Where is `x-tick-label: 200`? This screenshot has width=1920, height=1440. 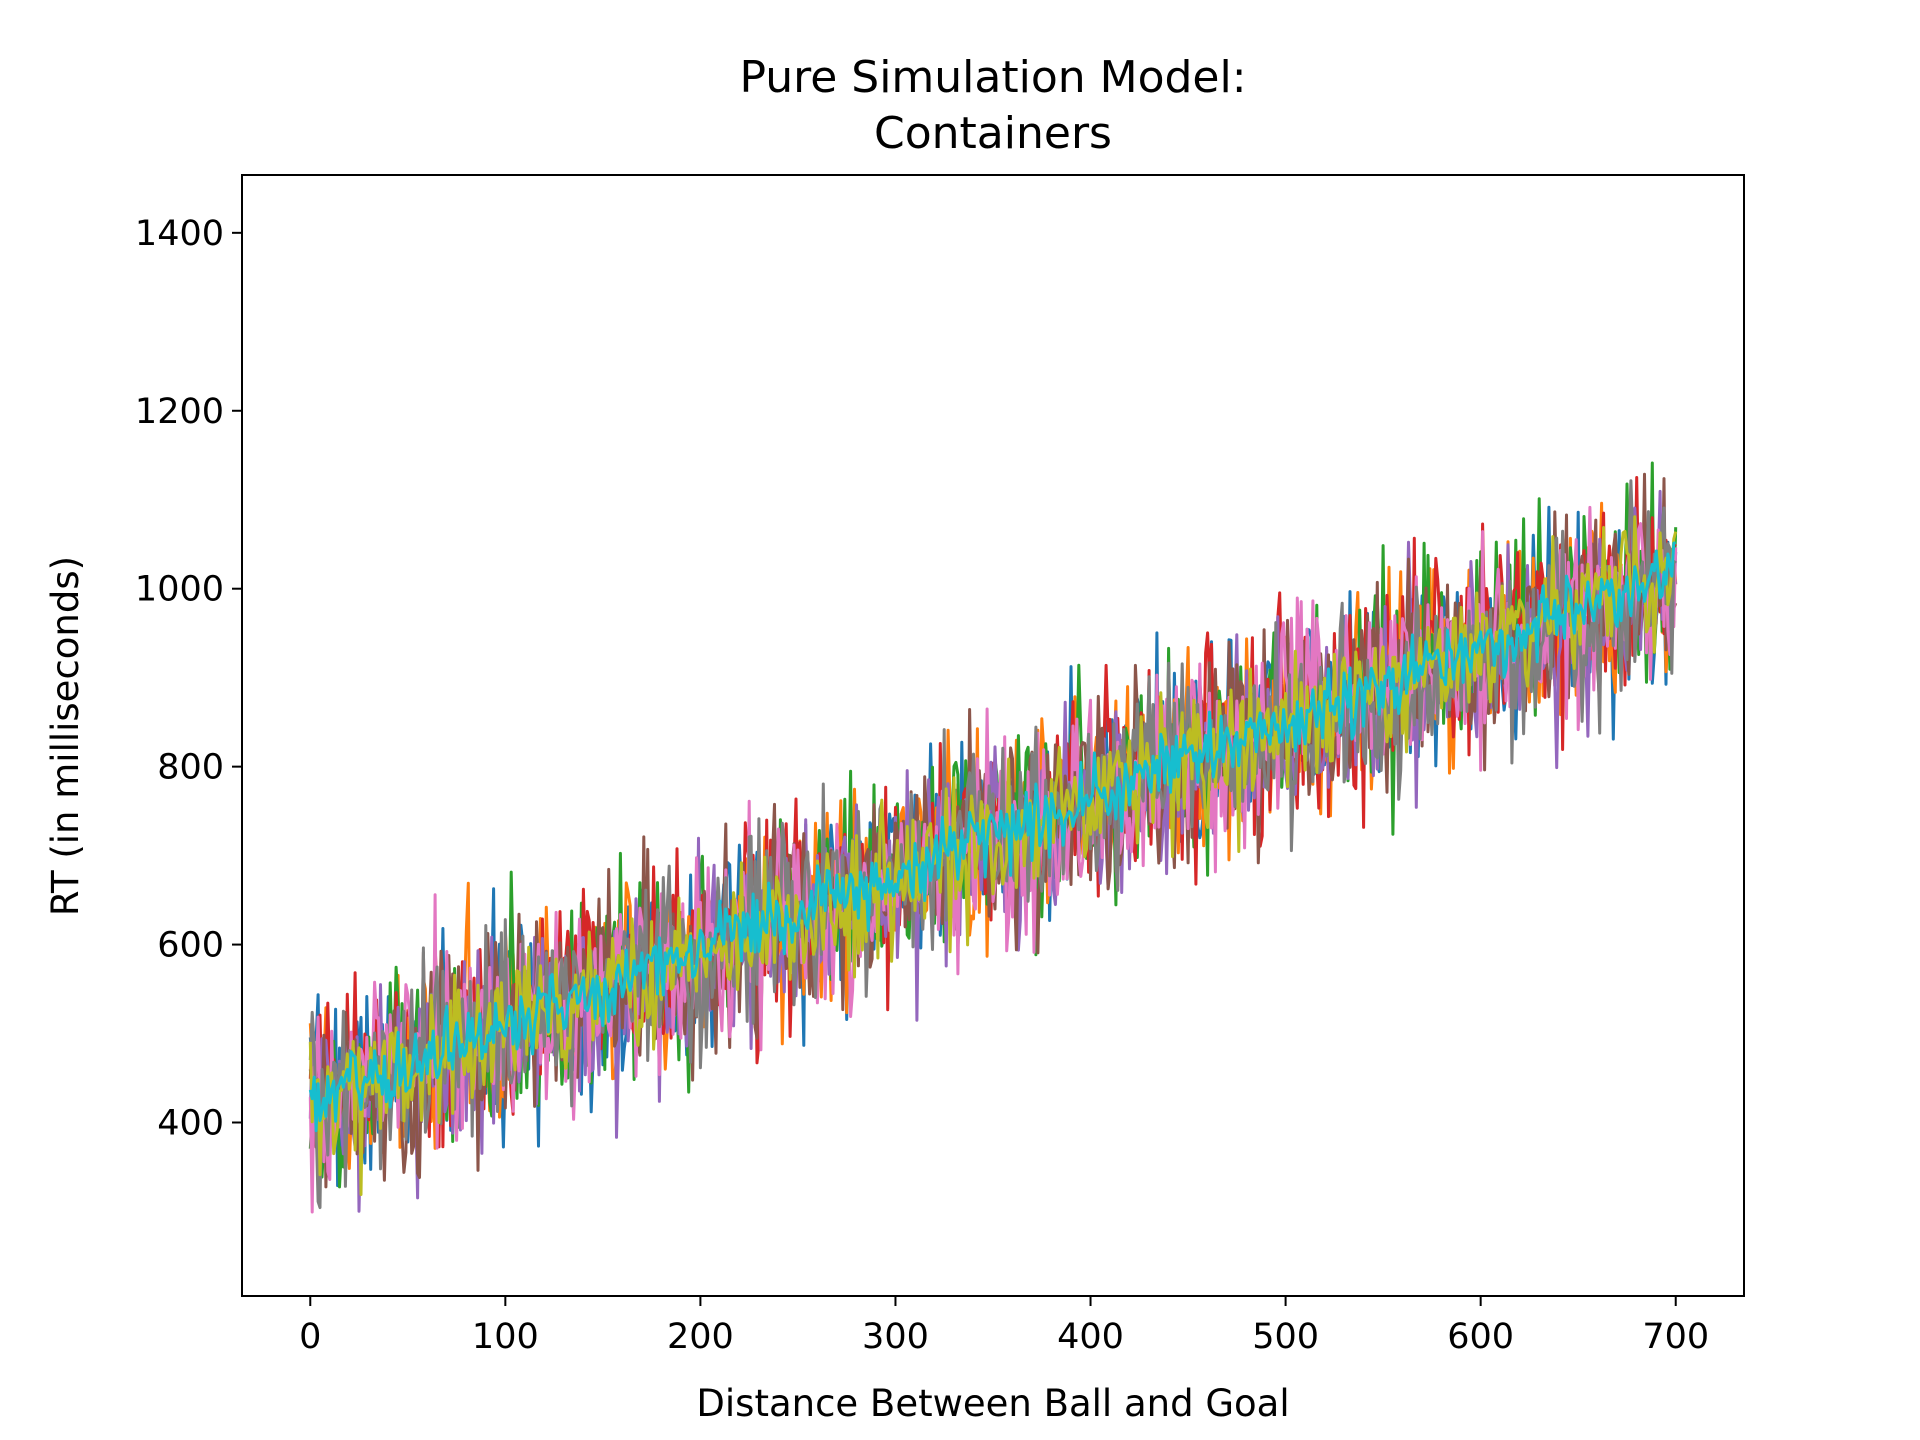
x-tick-label: 200 is located at coordinates (700, 1337).